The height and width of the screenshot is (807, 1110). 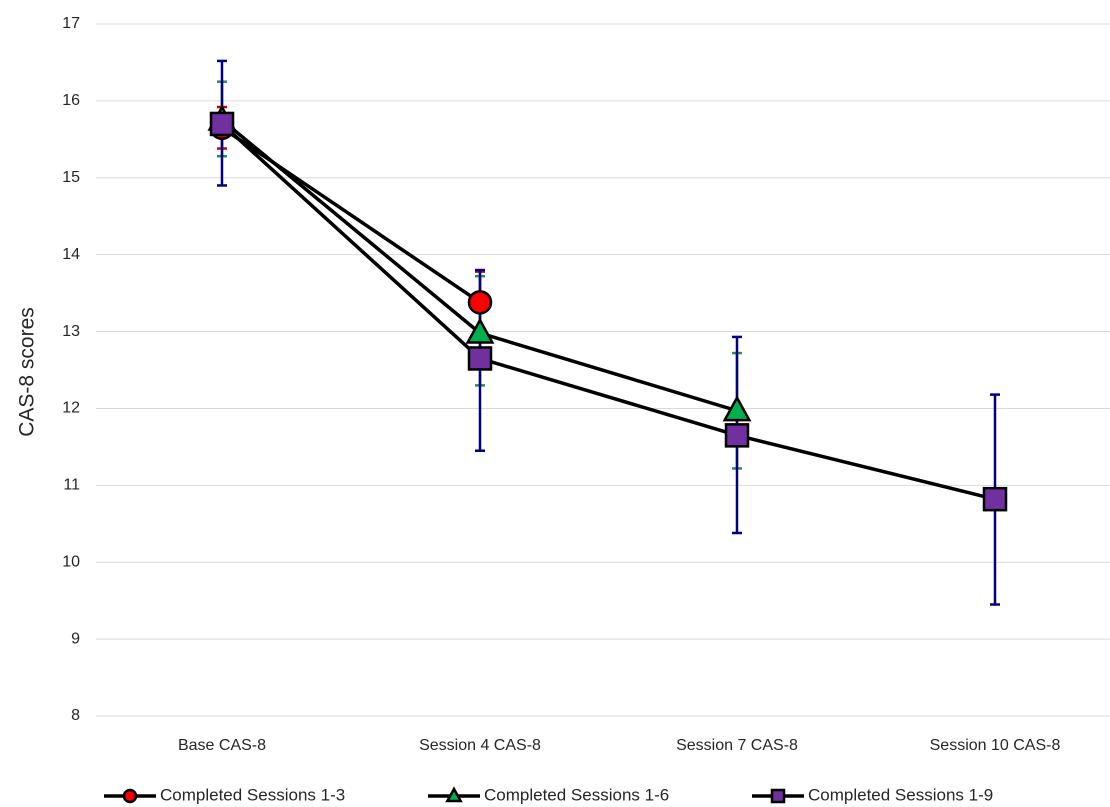 I want to click on y-axis-label: CAS-8 scores, so click(x=27, y=372).